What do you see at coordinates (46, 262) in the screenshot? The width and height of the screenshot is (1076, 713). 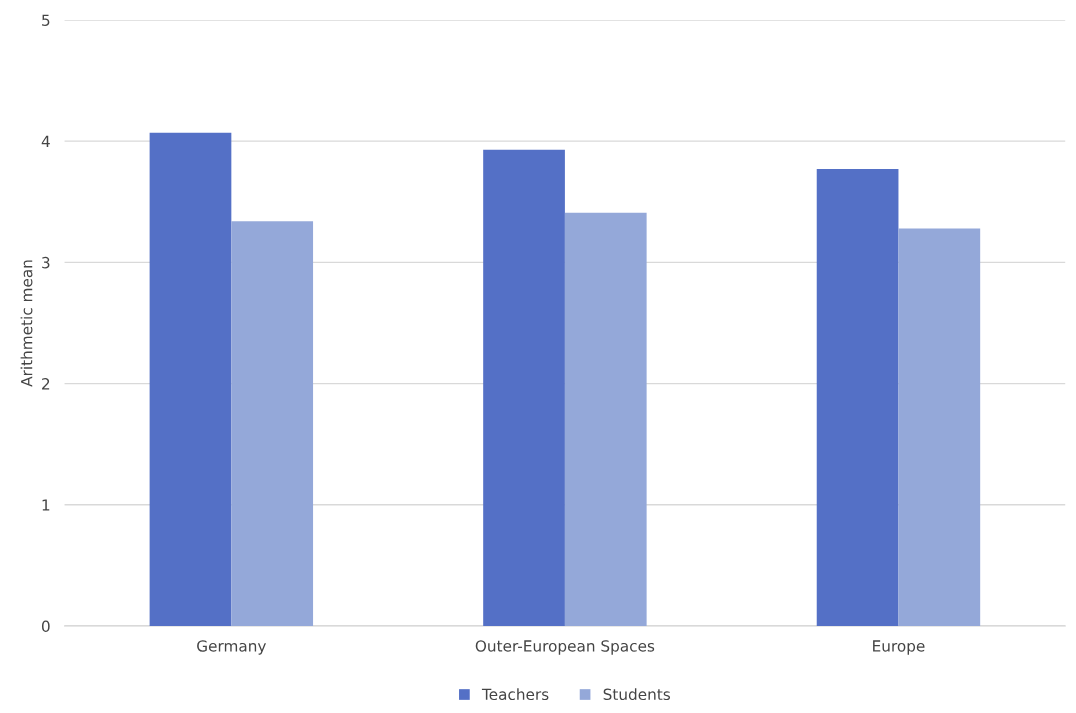 I see `y-tick-label: 3` at bounding box center [46, 262].